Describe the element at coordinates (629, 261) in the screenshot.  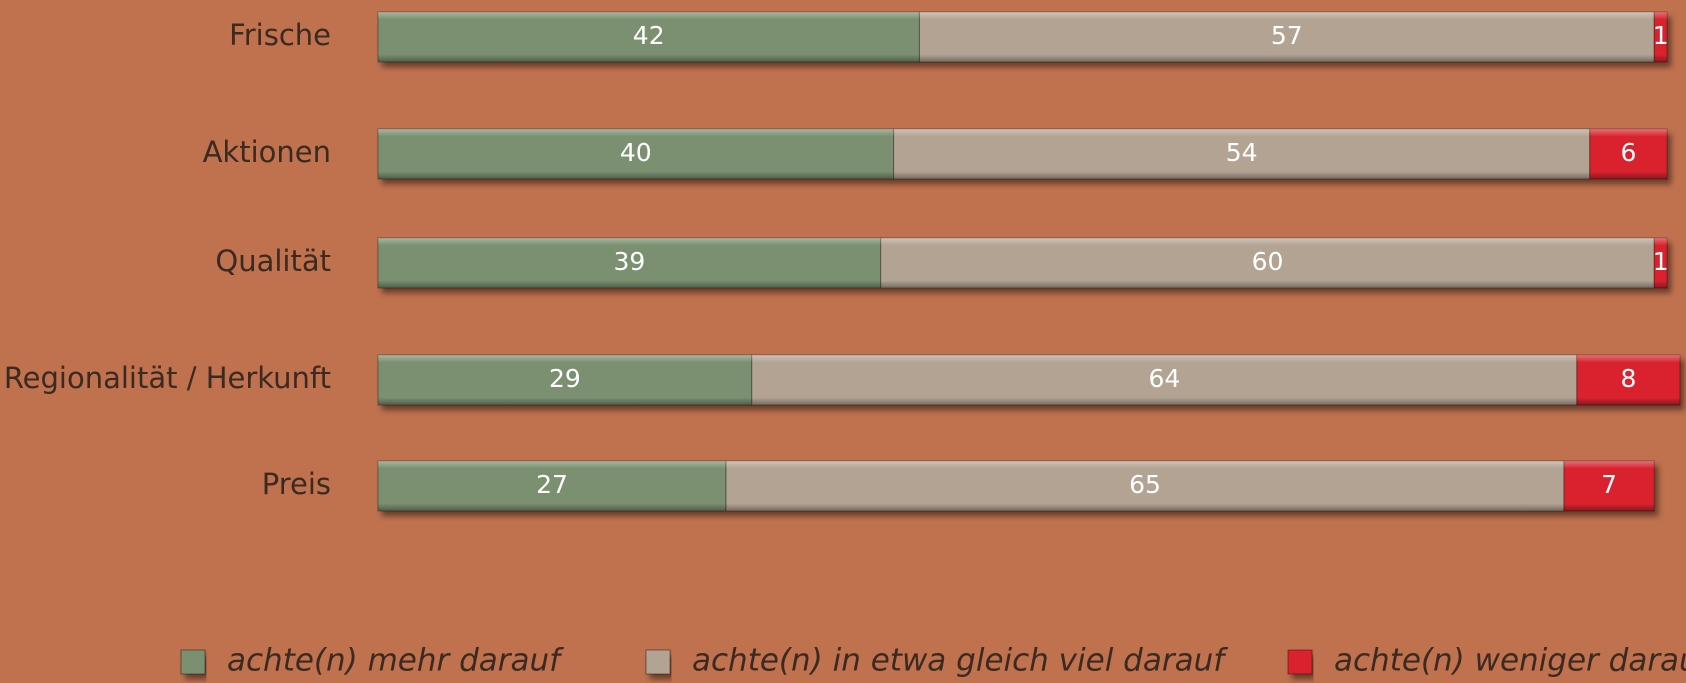
I see `value-label: 39` at that location.